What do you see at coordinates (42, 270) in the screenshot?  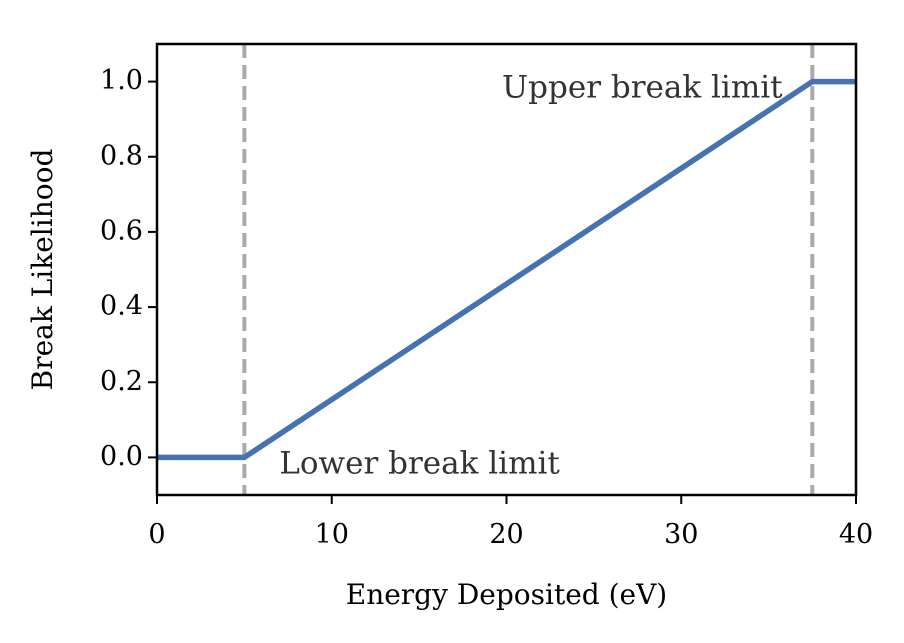 I see `y-axis-label: Break Likelihood` at bounding box center [42, 270].